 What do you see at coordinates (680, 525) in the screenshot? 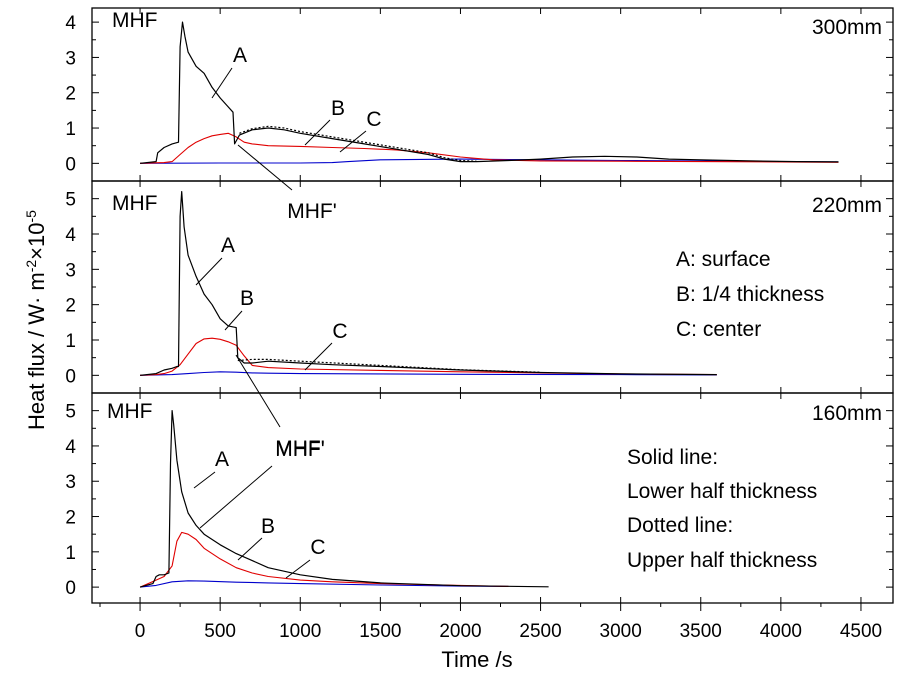
I see `legend-entry: Dotted line:` at bounding box center [680, 525].